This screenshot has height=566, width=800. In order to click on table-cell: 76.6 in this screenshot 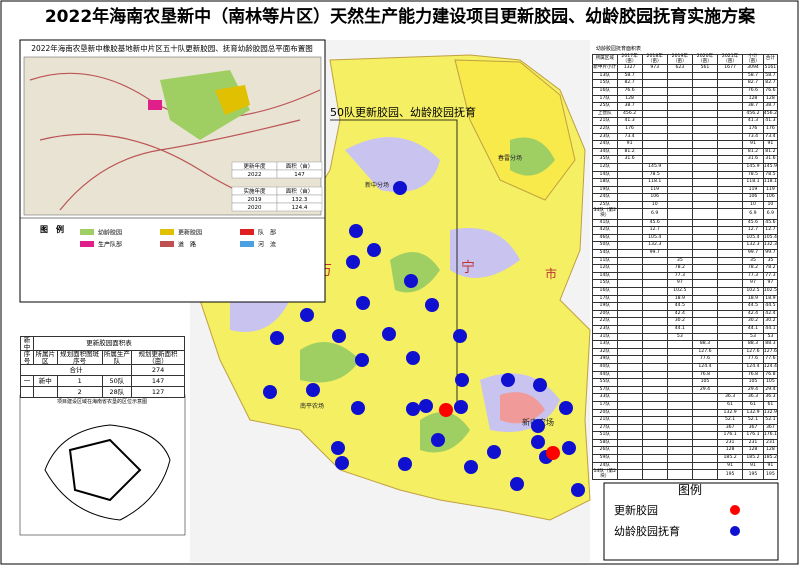, I will do `click(770, 91)`.